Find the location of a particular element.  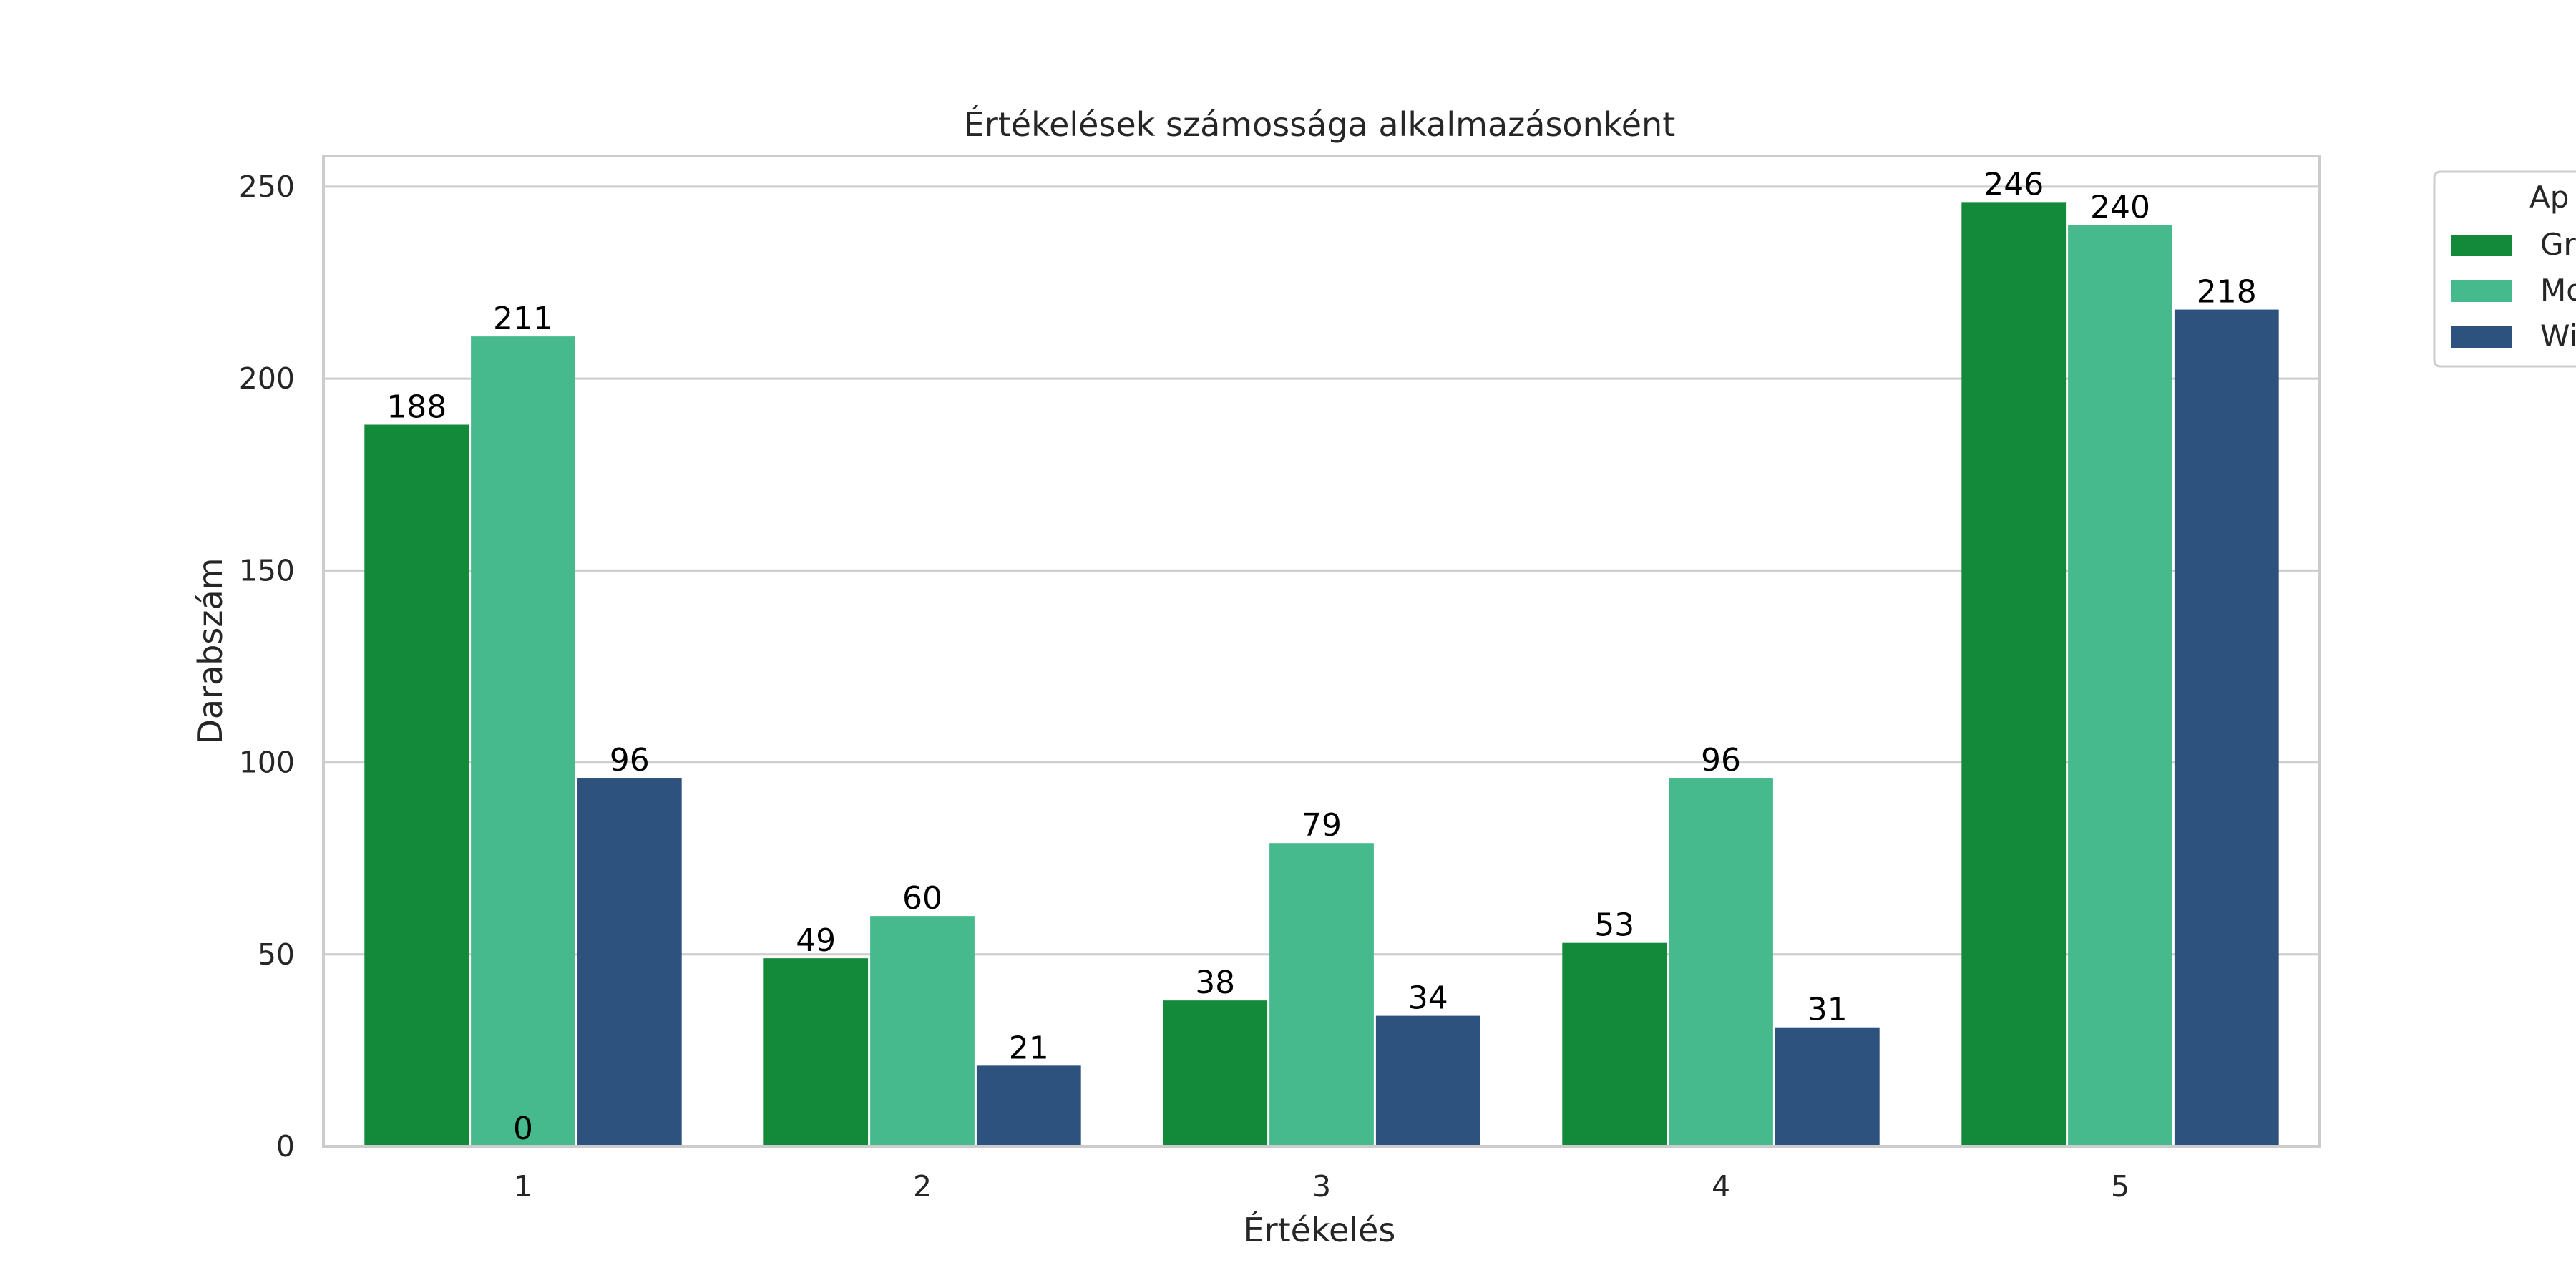

y-tick-label: 250 is located at coordinates (267, 187).